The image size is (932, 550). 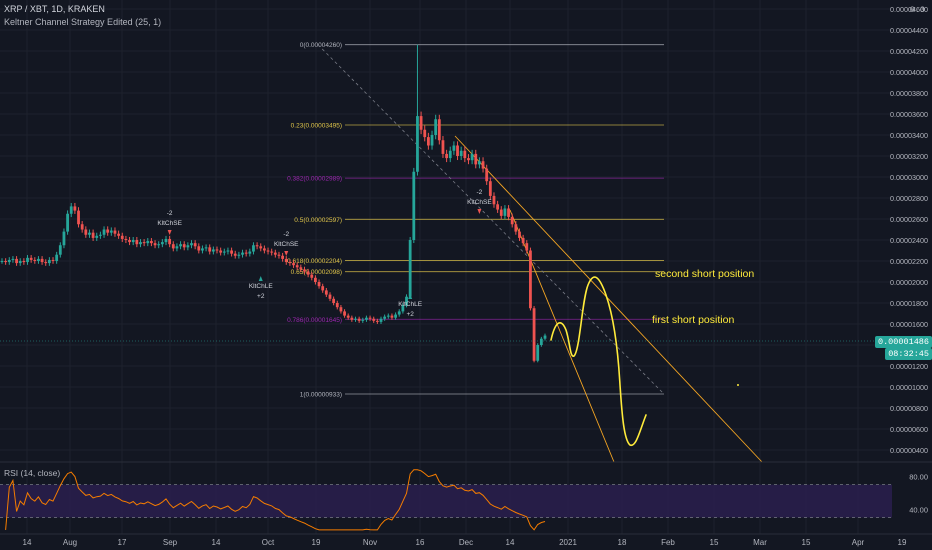 I want to click on time-tick-label: 19, so click(x=902, y=542).